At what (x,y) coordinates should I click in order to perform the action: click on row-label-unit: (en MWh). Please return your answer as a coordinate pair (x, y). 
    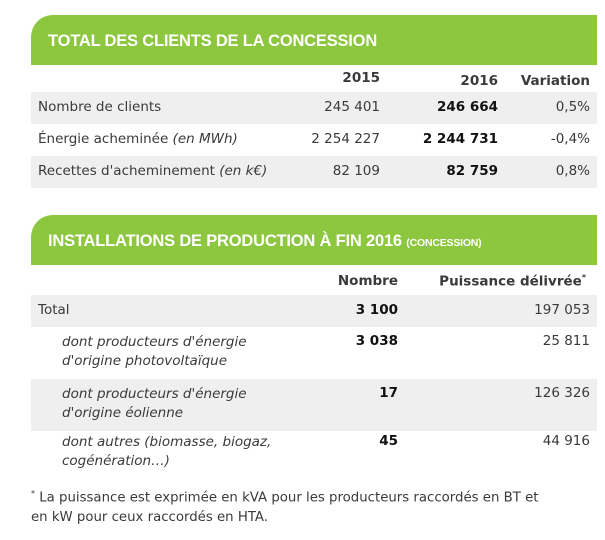
    Looking at the image, I should click on (205, 139).